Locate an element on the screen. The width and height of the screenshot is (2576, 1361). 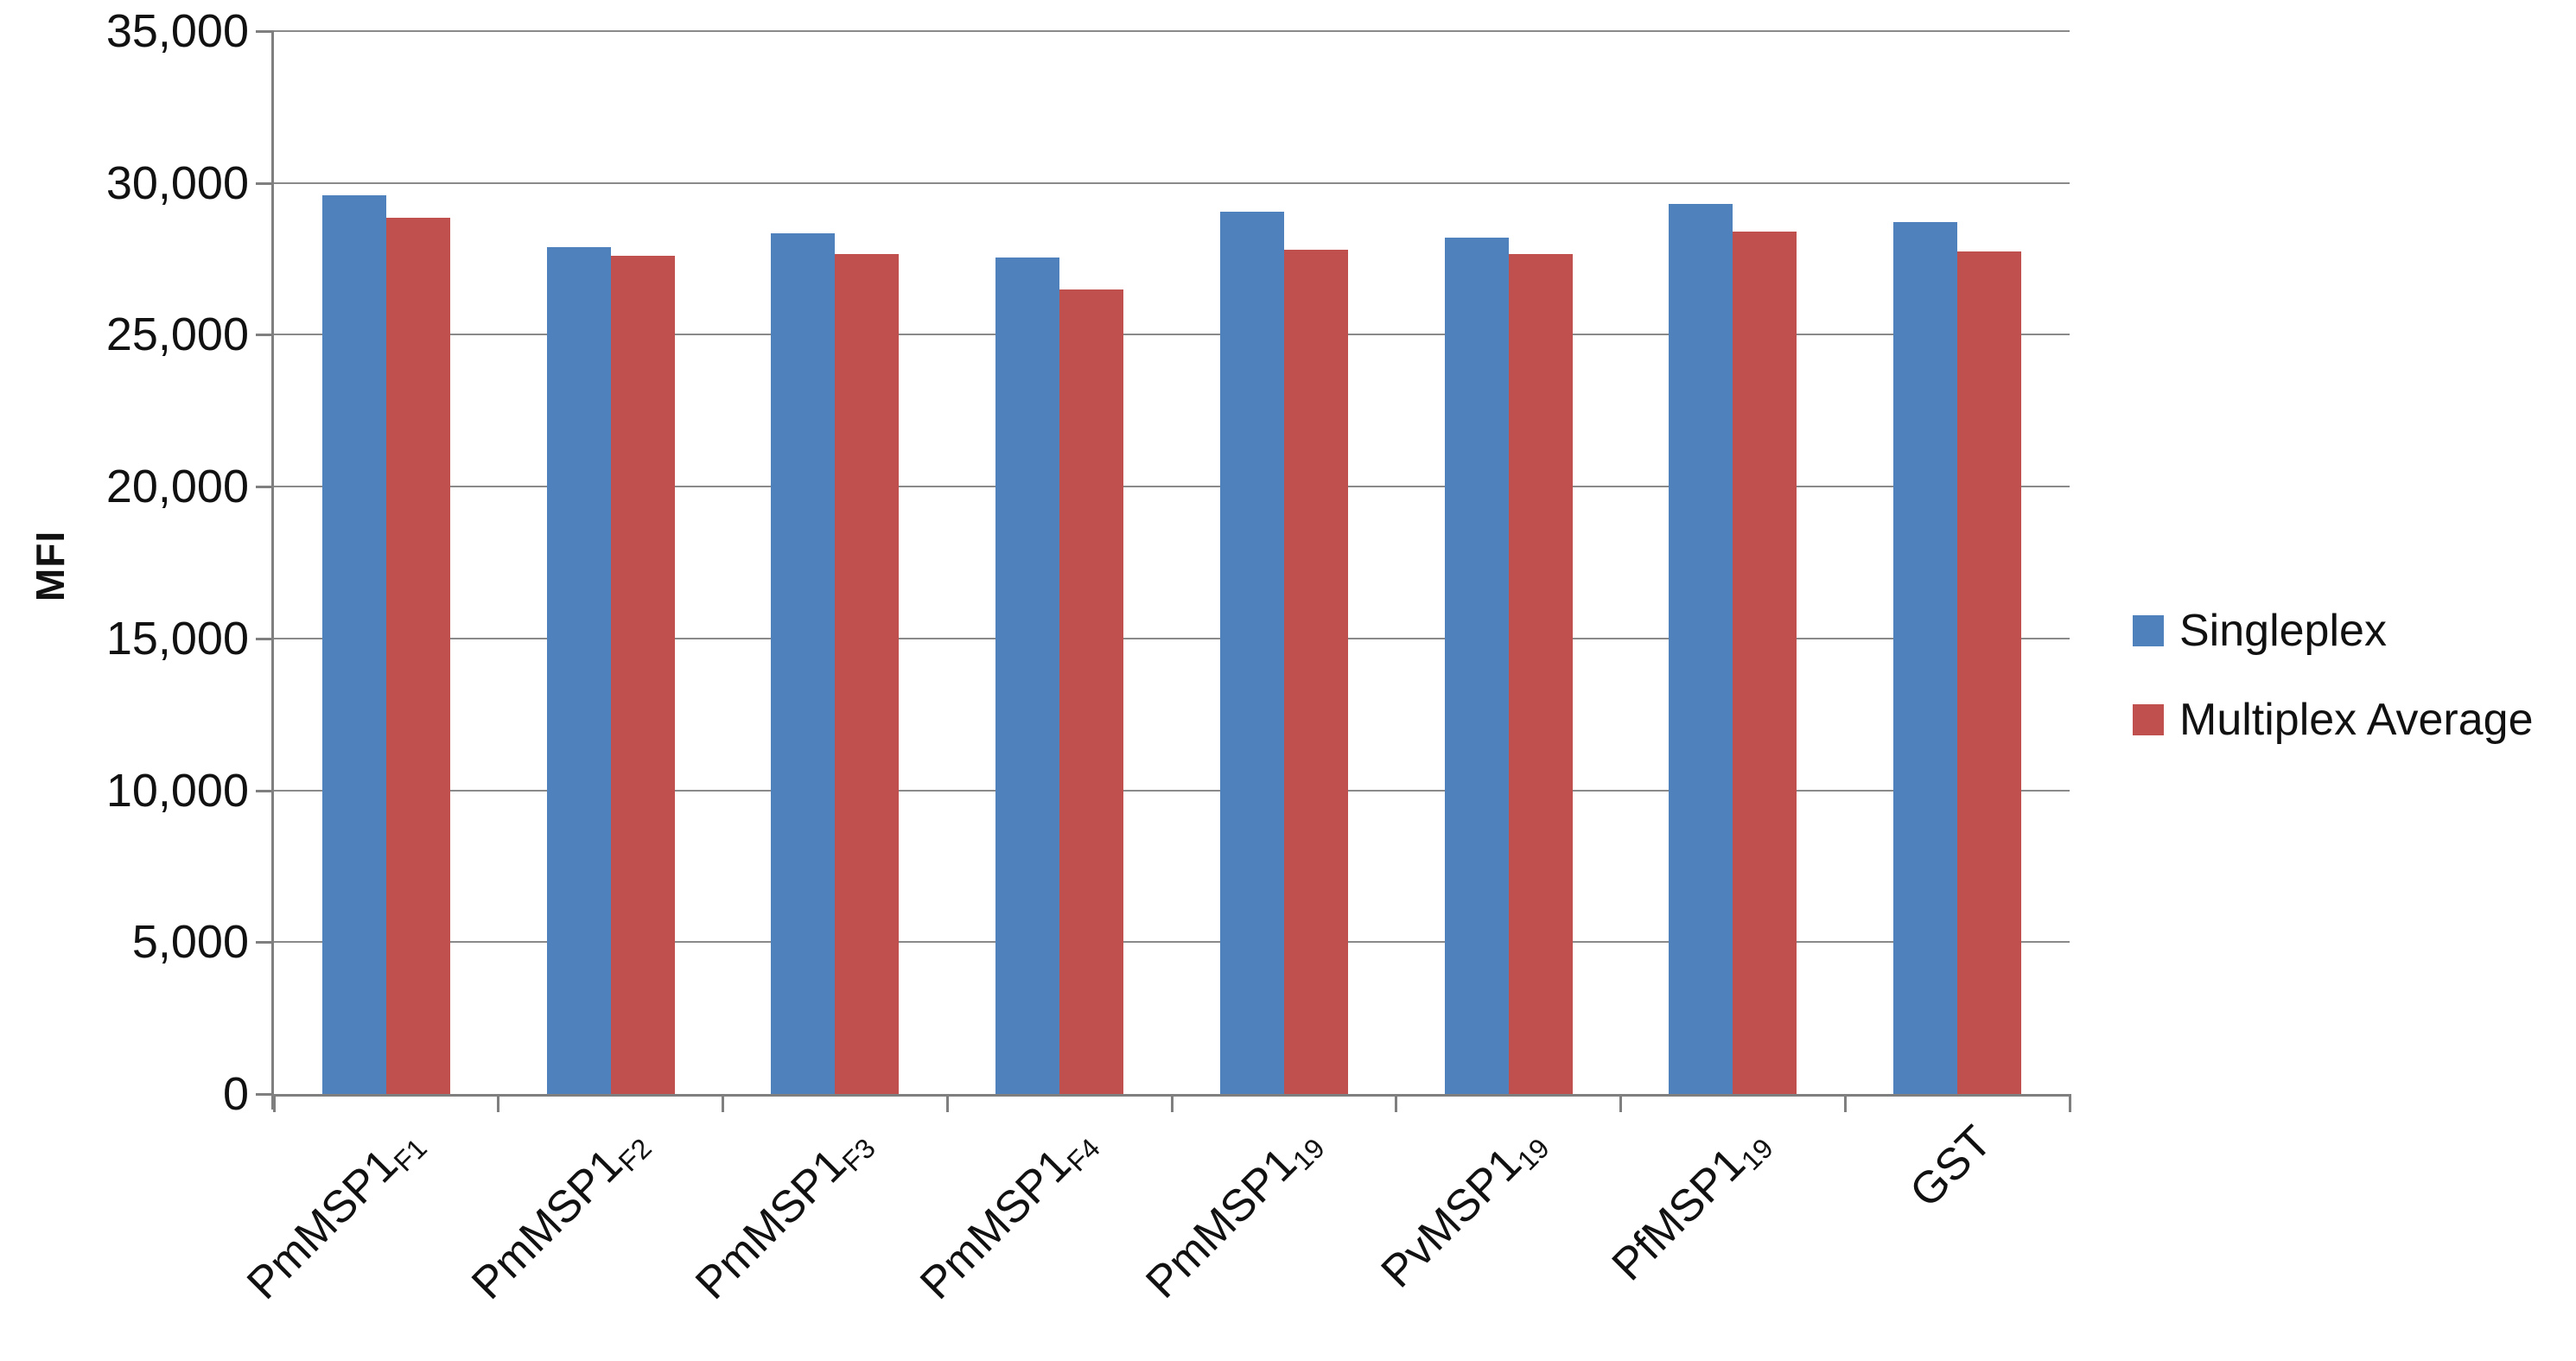
y-axis-title: MFI is located at coordinates (50, 566).